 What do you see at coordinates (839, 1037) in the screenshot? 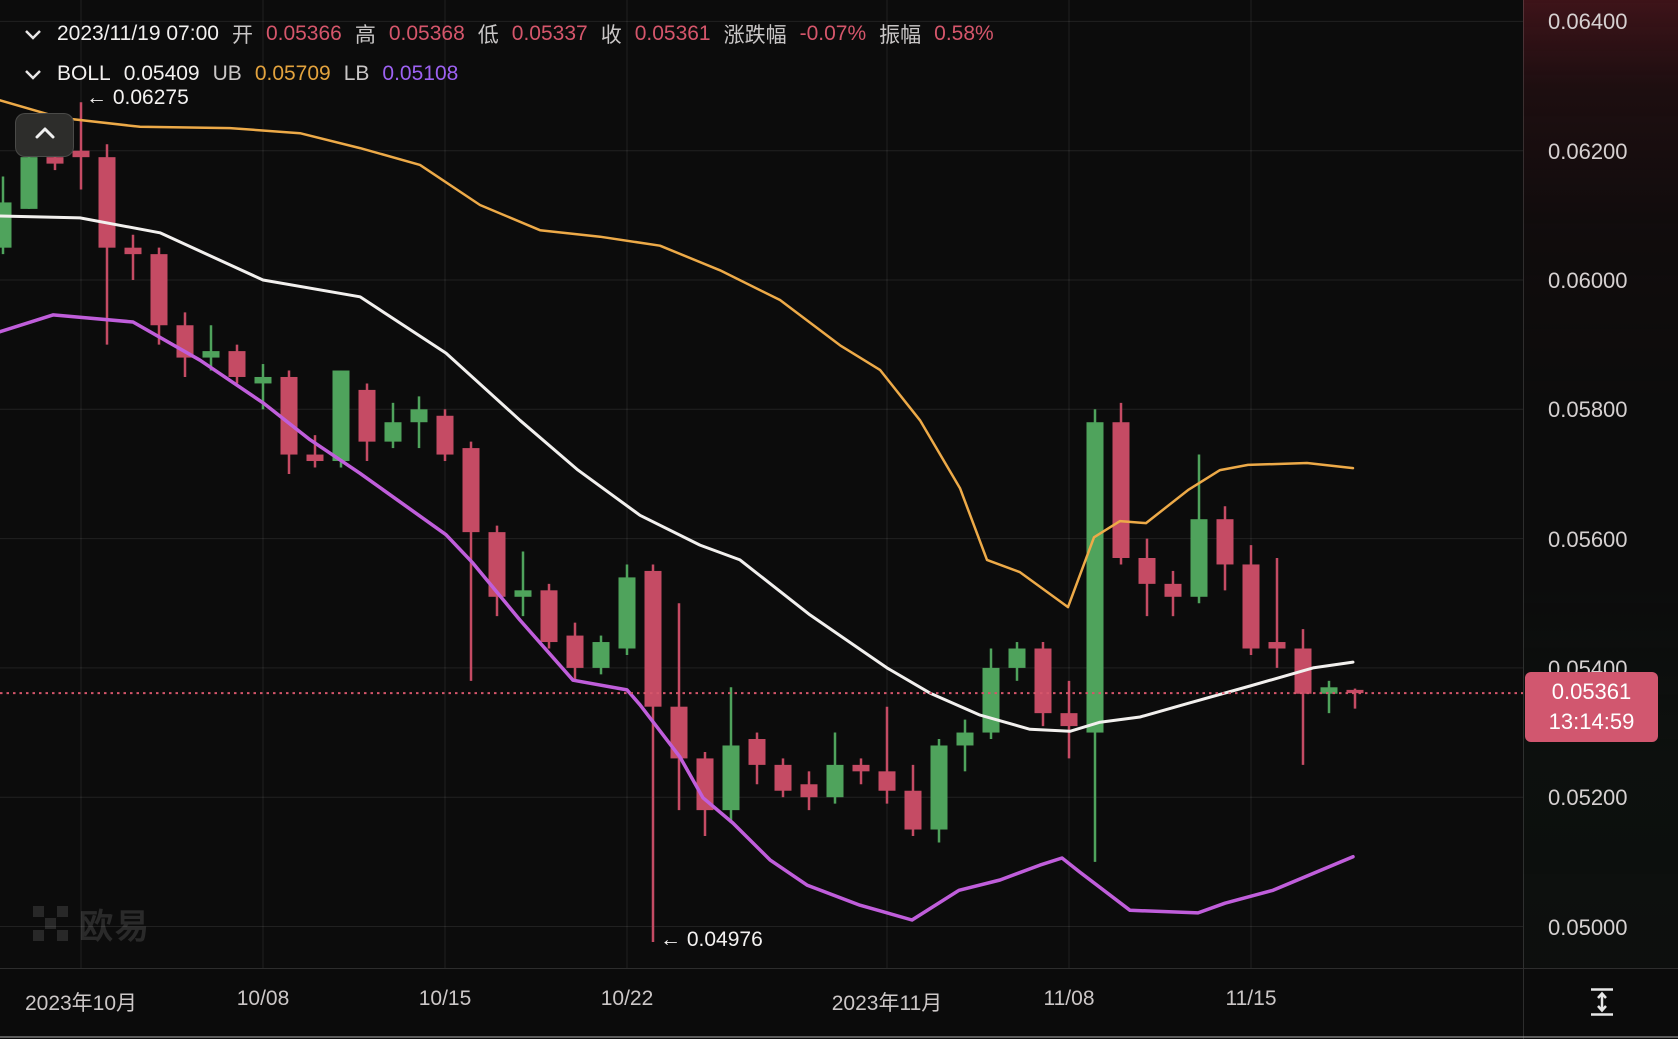
I see `screen-edge-line` at bounding box center [839, 1037].